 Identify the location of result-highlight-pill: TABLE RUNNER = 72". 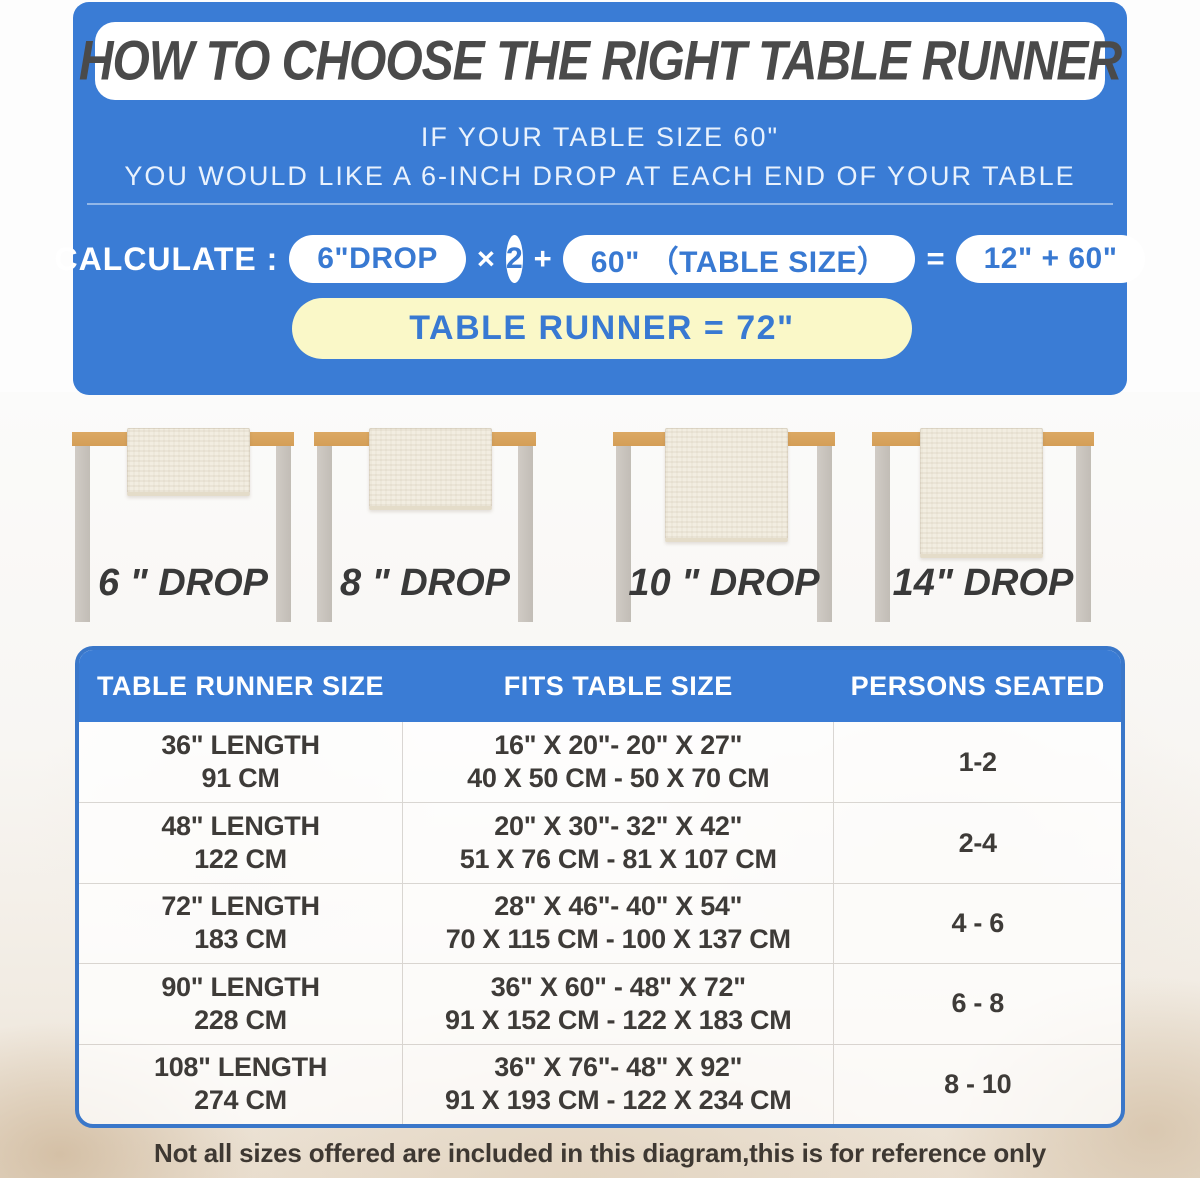
(602, 328).